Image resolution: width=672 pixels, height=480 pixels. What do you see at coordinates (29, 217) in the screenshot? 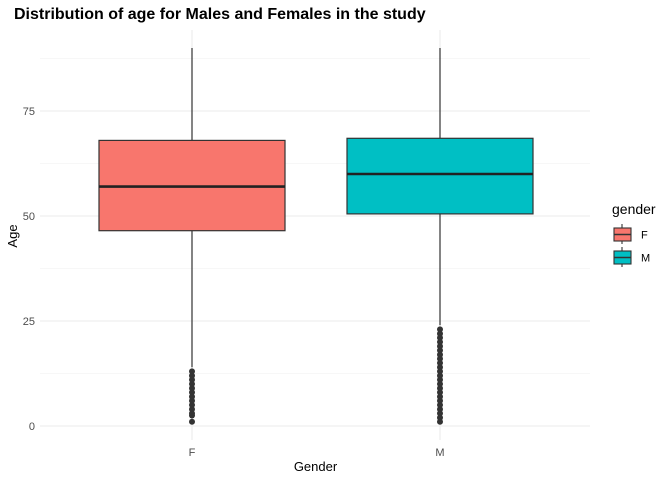
I see `y-tick-label: 50` at bounding box center [29, 217].